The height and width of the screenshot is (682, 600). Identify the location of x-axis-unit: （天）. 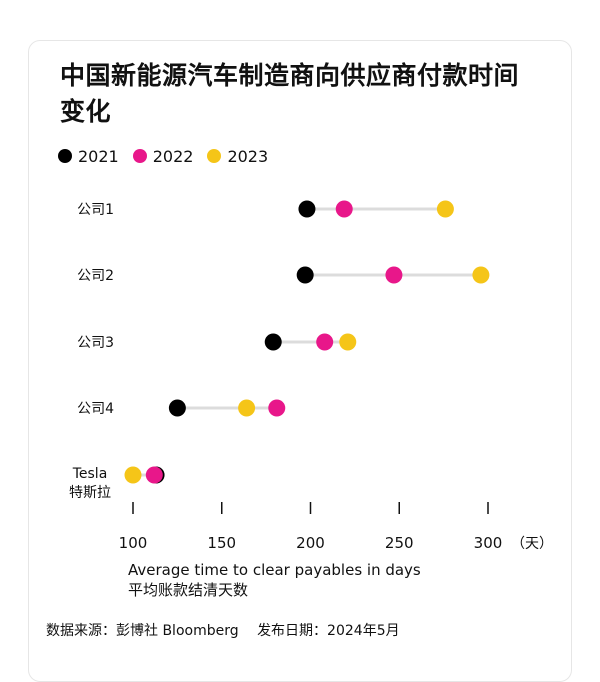
(532, 544).